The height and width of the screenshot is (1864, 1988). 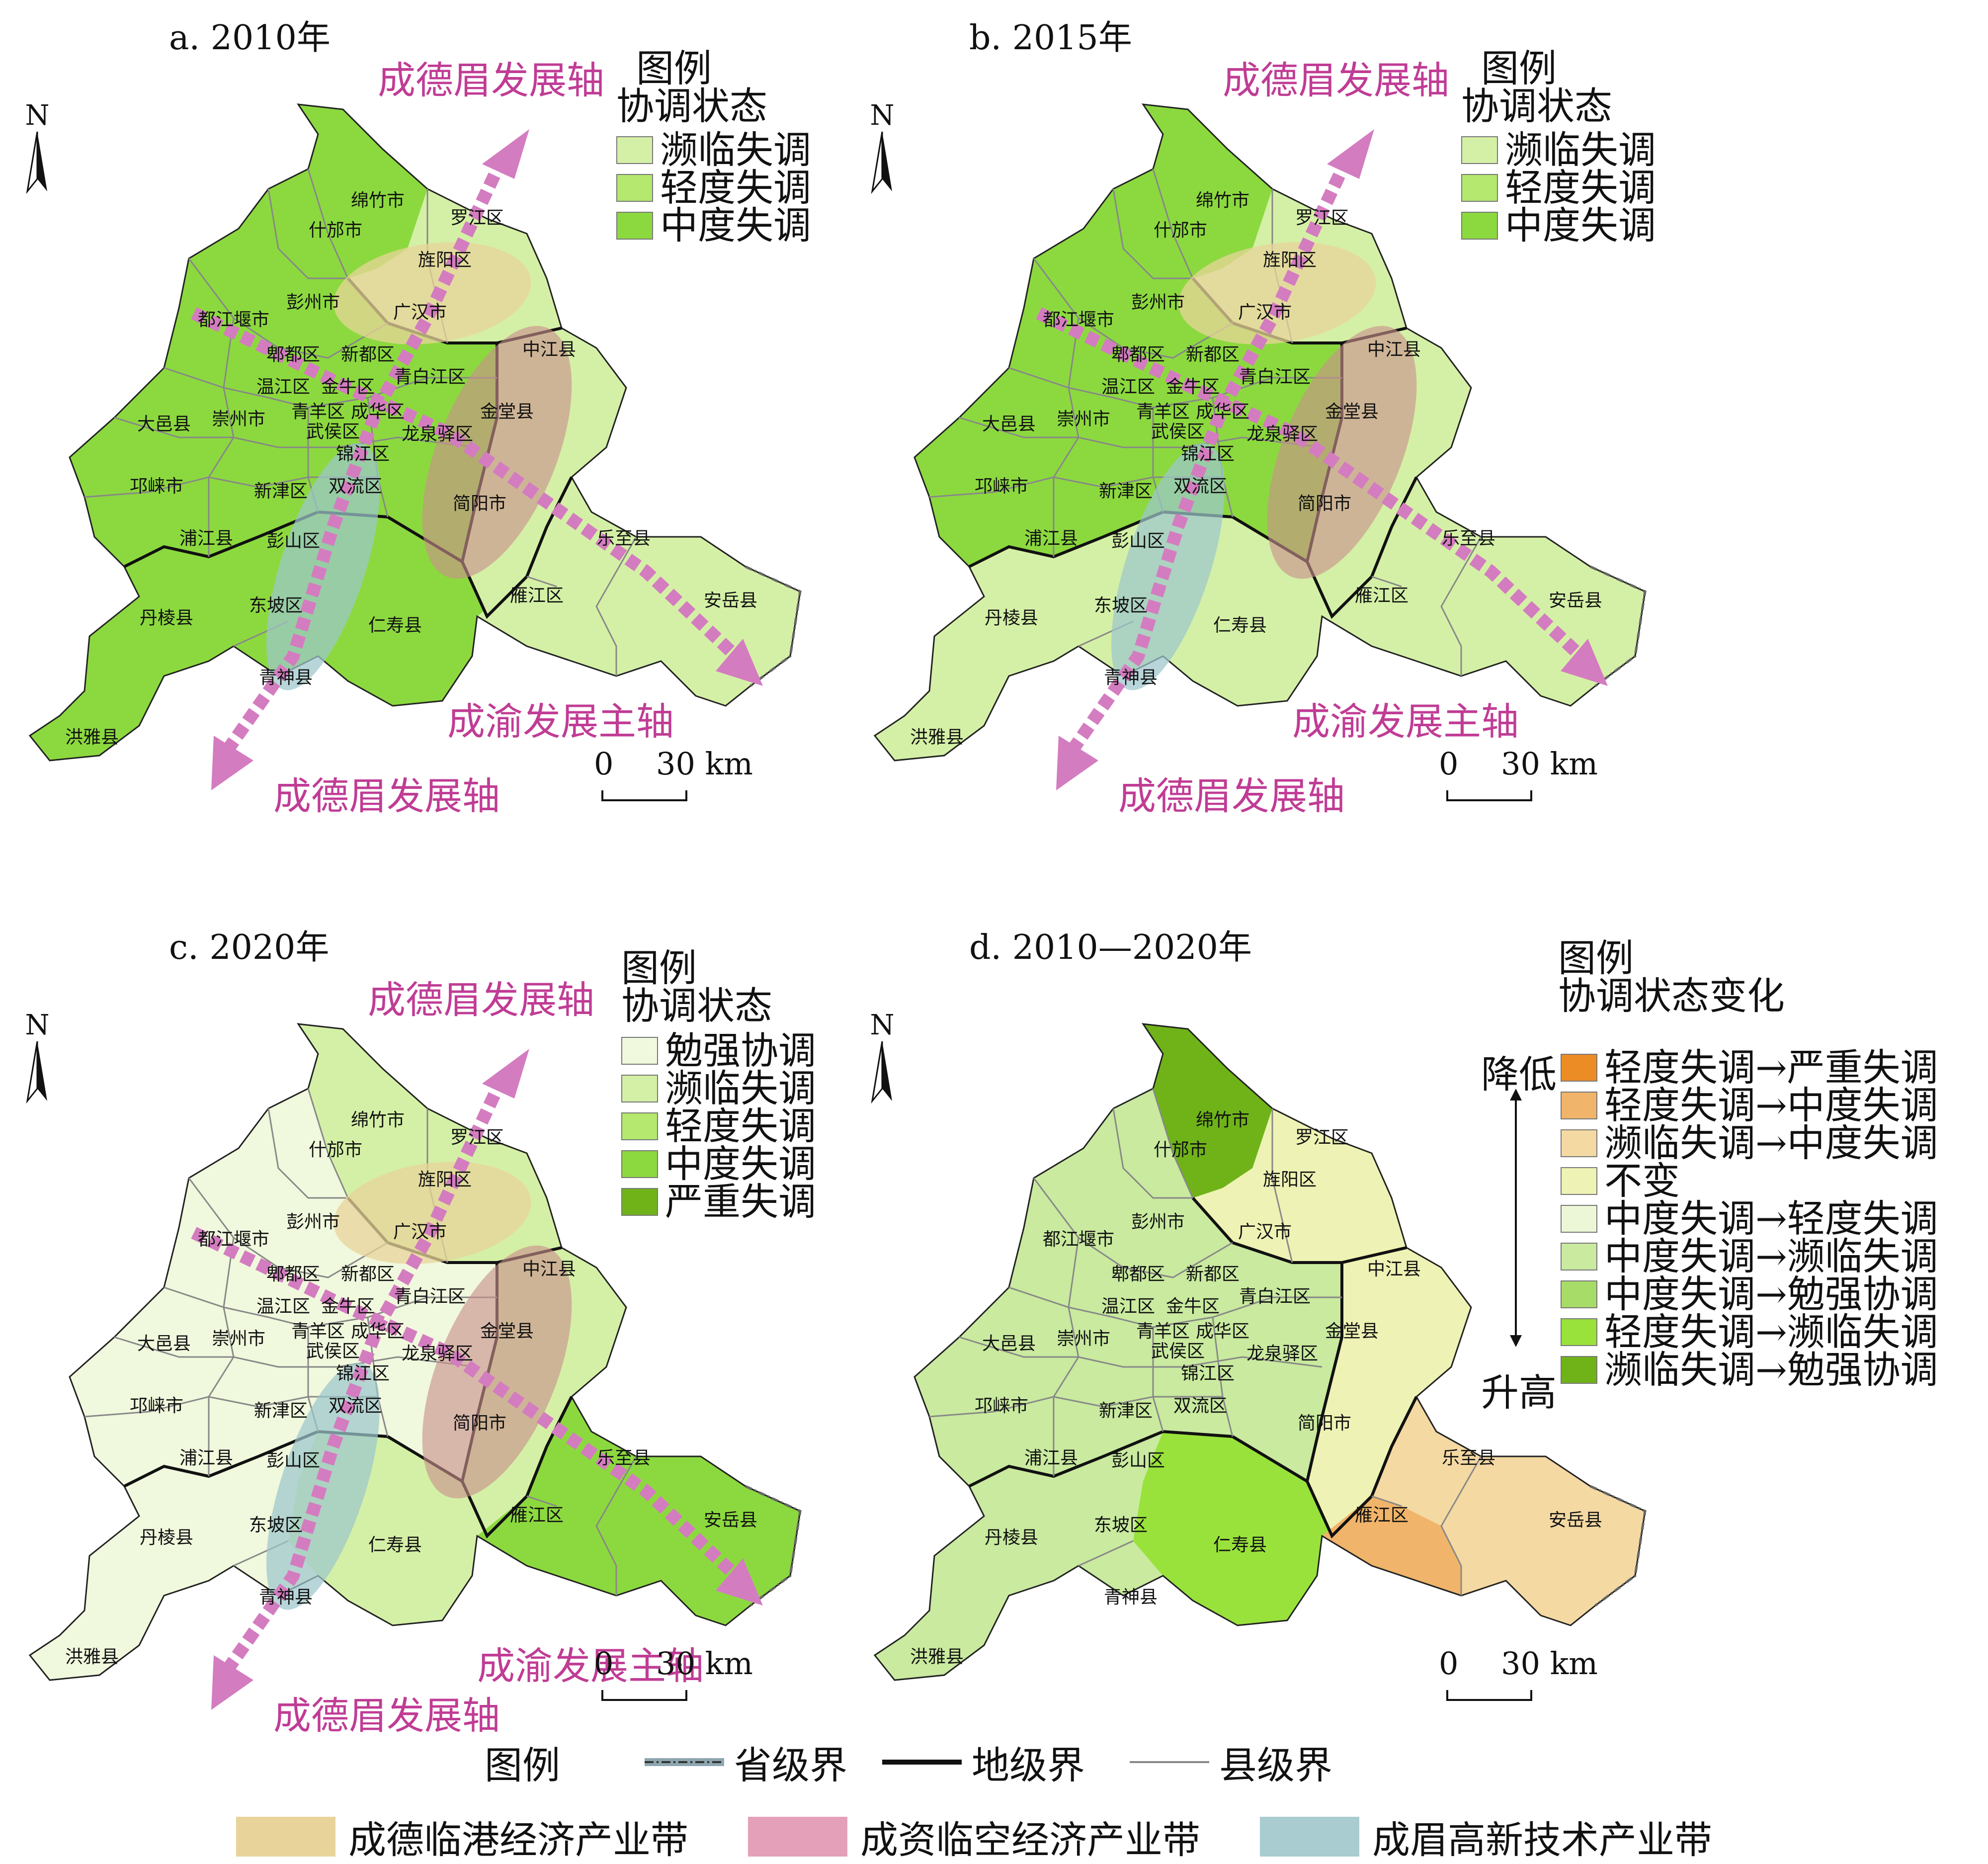 What do you see at coordinates (1282, 1354) in the screenshot?
I see `place-label-longquanyi: 龙泉驿区` at bounding box center [1282, 1354].